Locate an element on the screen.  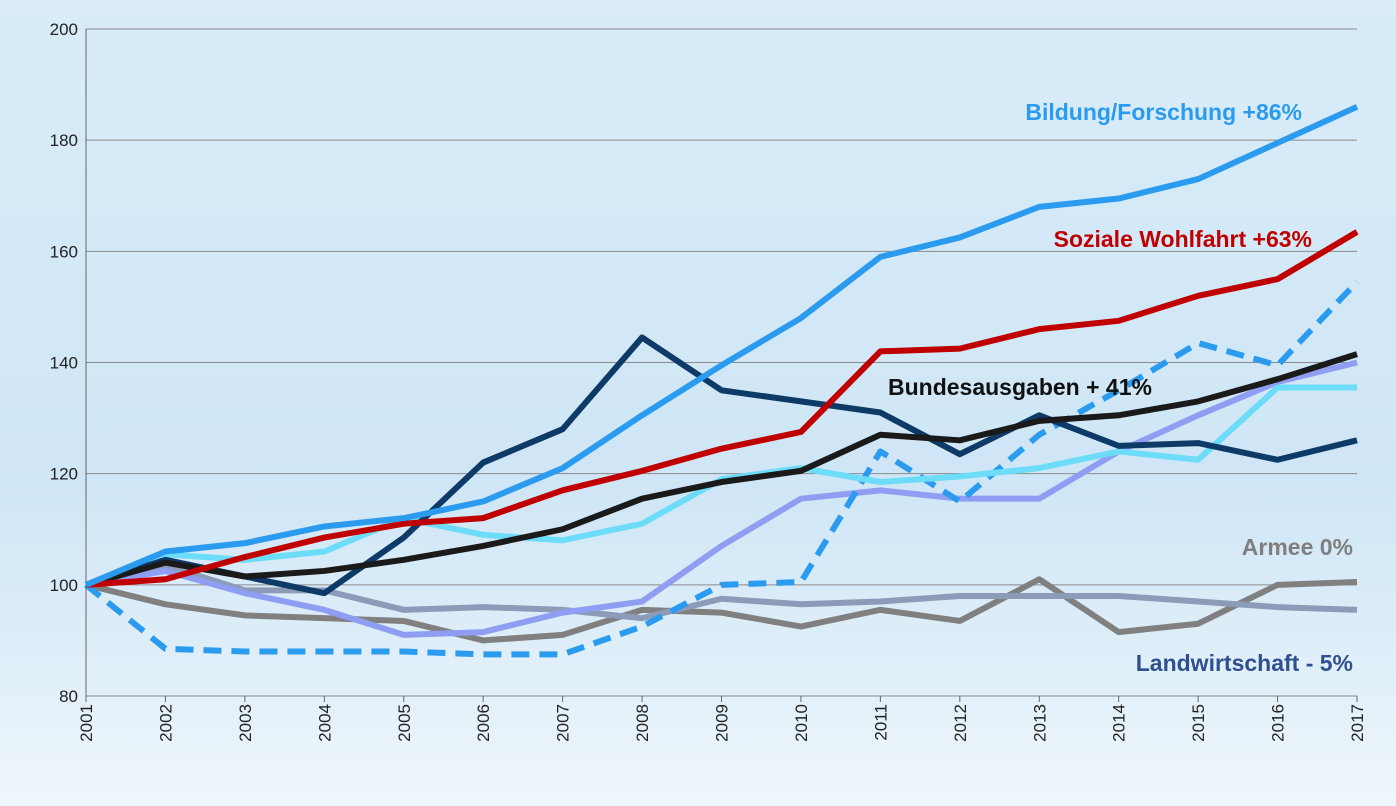
x-tick-label: 2010 is located at coordinates (801, 723).